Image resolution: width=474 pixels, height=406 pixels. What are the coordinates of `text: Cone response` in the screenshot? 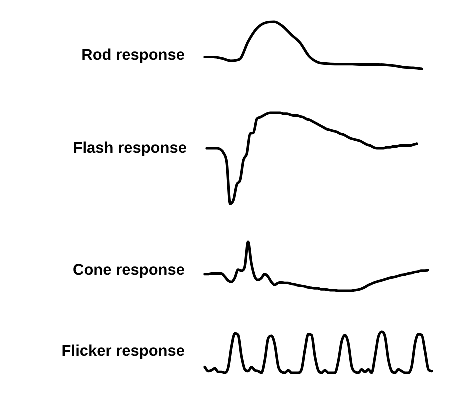 It's located at (128, 271).